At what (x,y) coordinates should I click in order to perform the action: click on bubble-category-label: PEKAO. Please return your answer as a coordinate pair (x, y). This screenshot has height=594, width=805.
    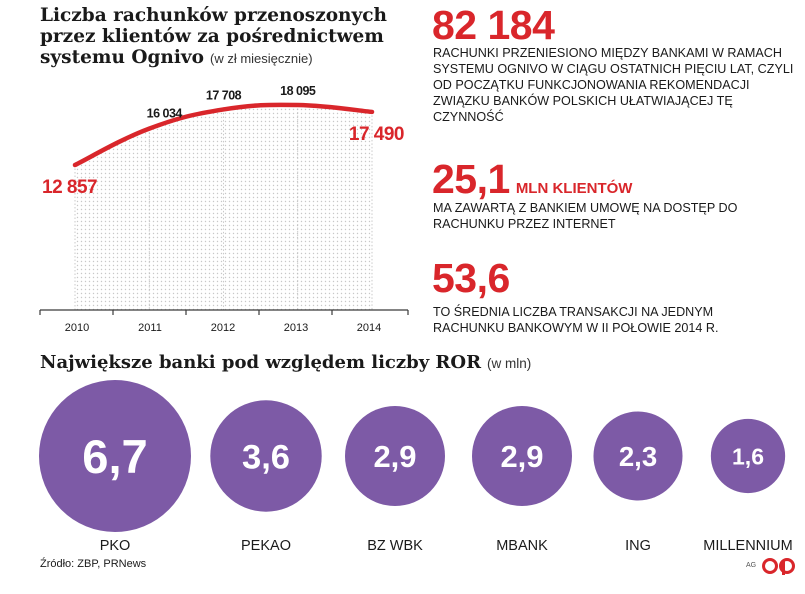
    Looking at the image, I should click on (266, 546).